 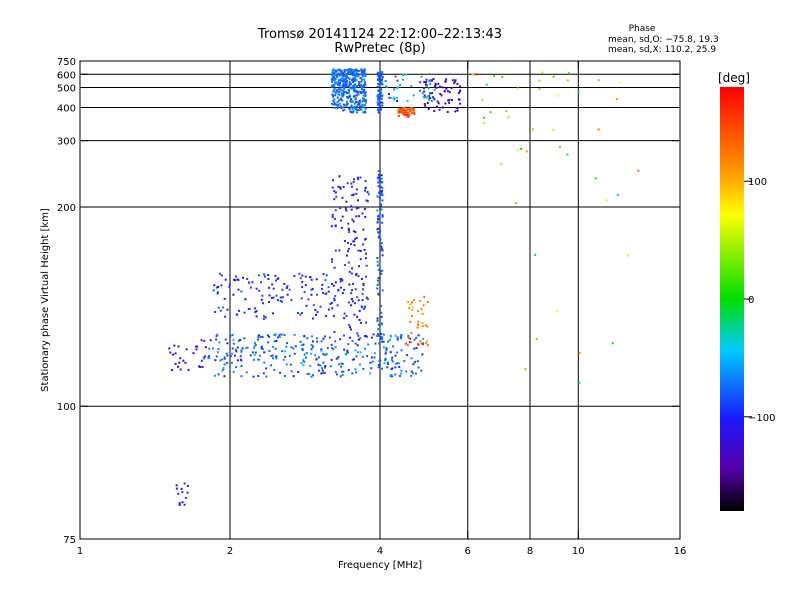 What do you see at coordinates (66, 89) in the screenshot?
I see `y-tick-label: 500` at bounding box center [66, 89].